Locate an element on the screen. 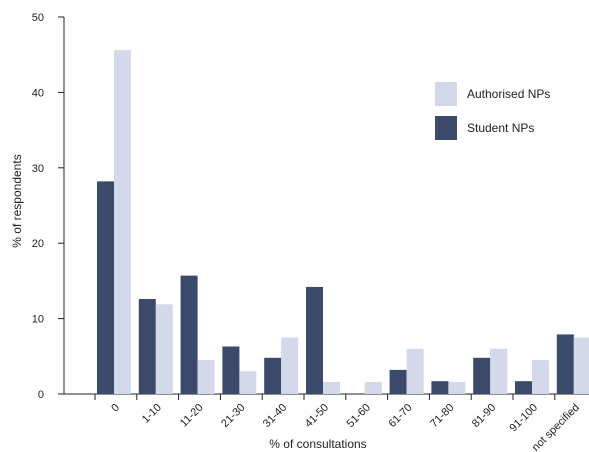 This screenshot has height=452, width=589. x-axis is located at coordinates (326, 397).